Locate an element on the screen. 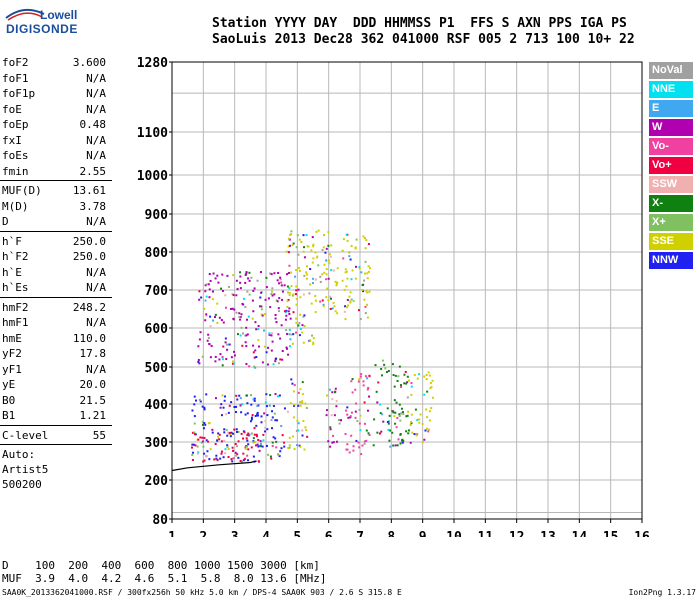 The width and height of the screenshot is (700, 600). x-tick-label: 6 is located at coordinates (329, 533).